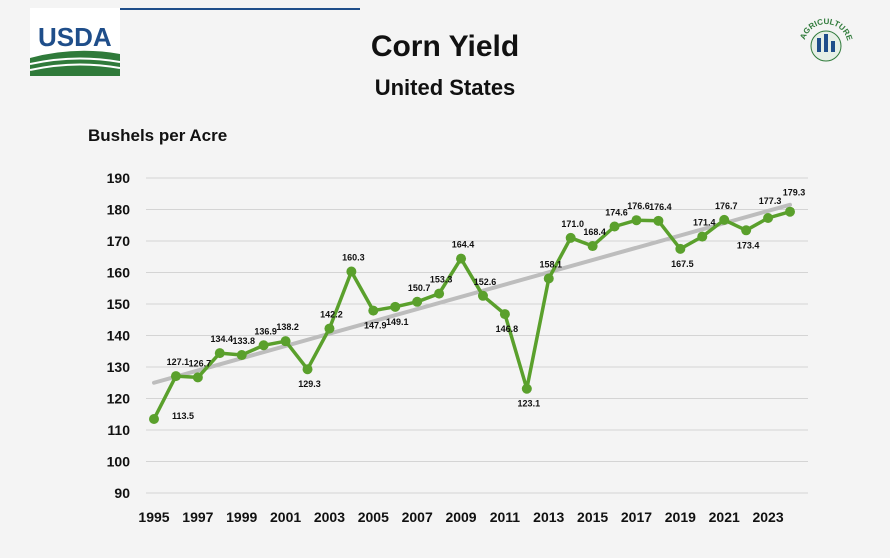 This screenshot has width=890, height=558. What do you see at coordinates (704, 223) in the screenshot?
I see `data-label: 171.4` at bounding box center [704, 223].